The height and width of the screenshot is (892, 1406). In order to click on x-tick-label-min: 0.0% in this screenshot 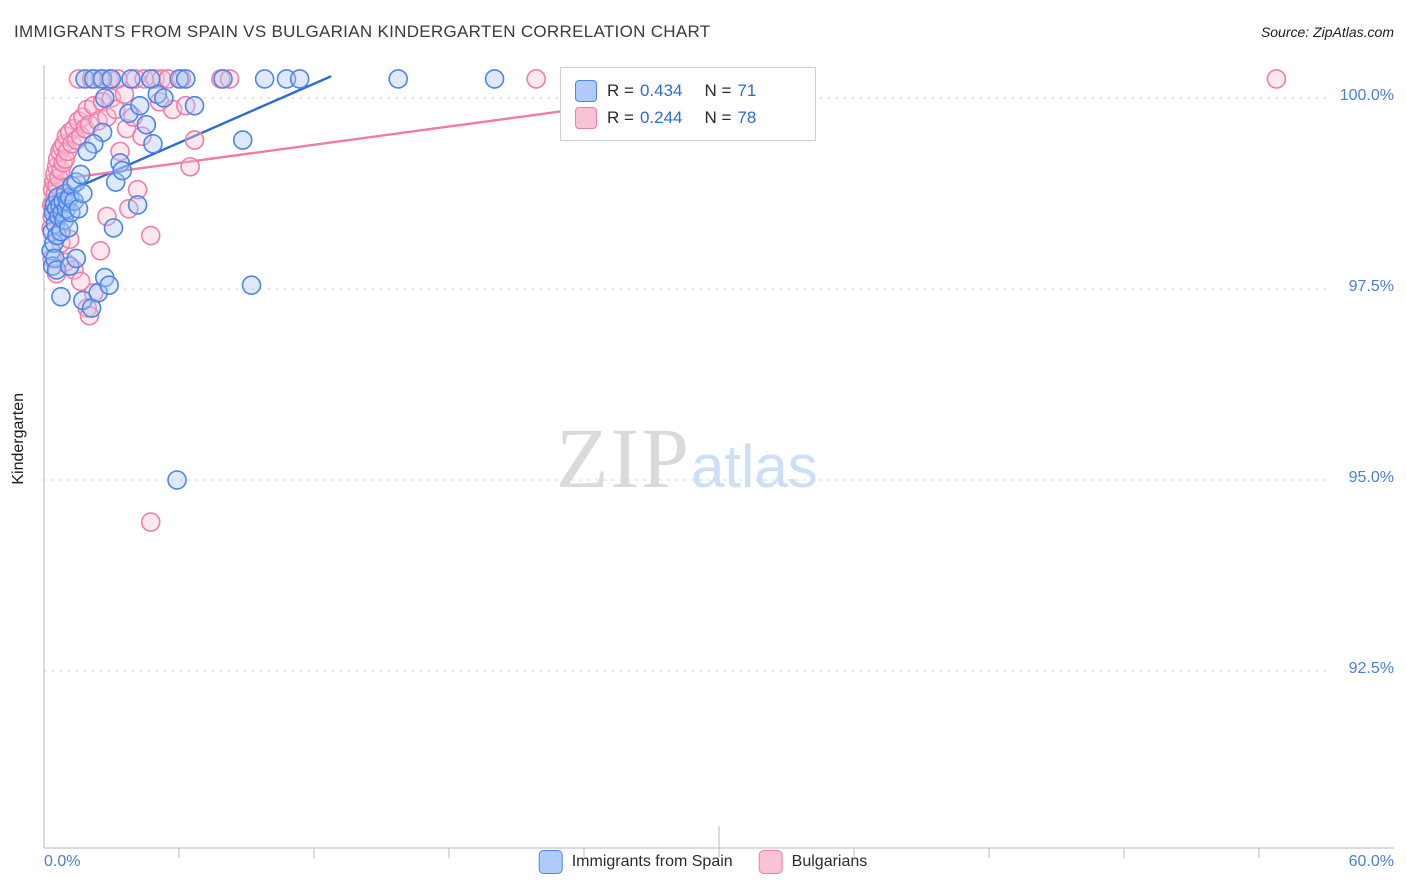, I will do `click(62, 861)`.